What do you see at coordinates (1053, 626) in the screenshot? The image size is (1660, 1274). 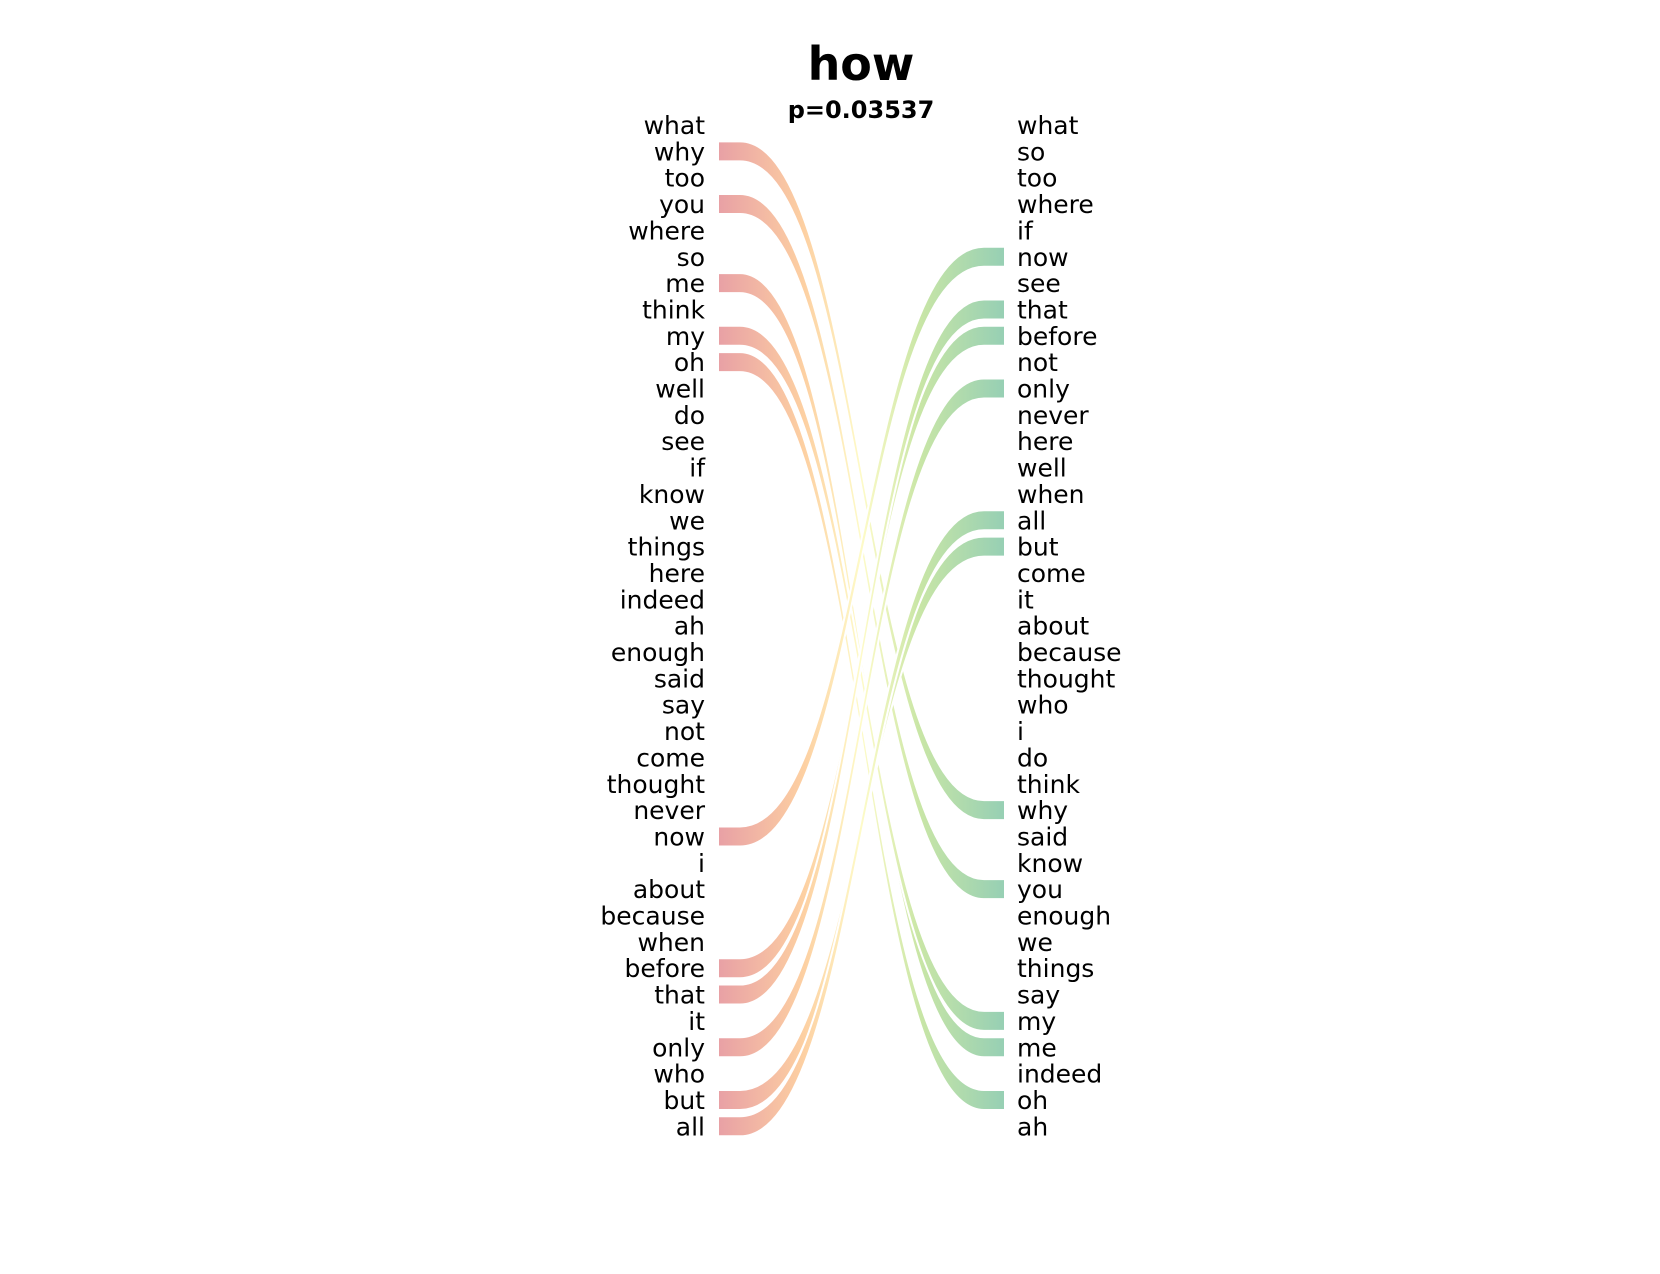 I see `right-word-label: about` at bounding box center [1053, 626].